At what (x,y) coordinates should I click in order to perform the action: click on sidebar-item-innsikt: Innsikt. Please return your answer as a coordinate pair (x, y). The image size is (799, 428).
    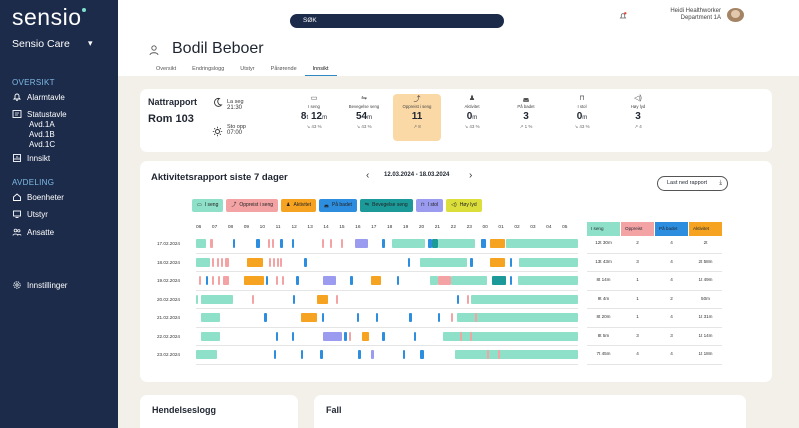
    Looking at the image, I should click on (31, 158).